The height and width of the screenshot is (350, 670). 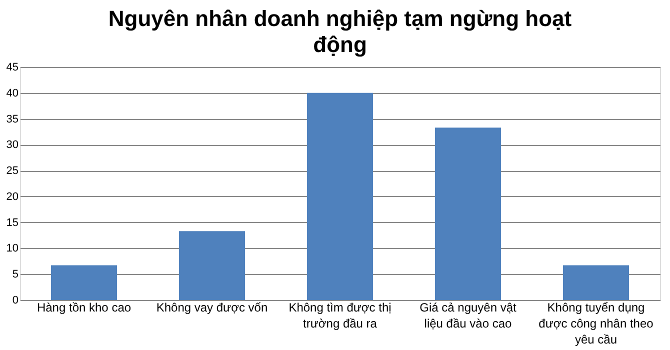 What do you see at coordinates (15, 300) in the screenshot?
I see `y-tick-label: 0` at bounding box center [15, 300].